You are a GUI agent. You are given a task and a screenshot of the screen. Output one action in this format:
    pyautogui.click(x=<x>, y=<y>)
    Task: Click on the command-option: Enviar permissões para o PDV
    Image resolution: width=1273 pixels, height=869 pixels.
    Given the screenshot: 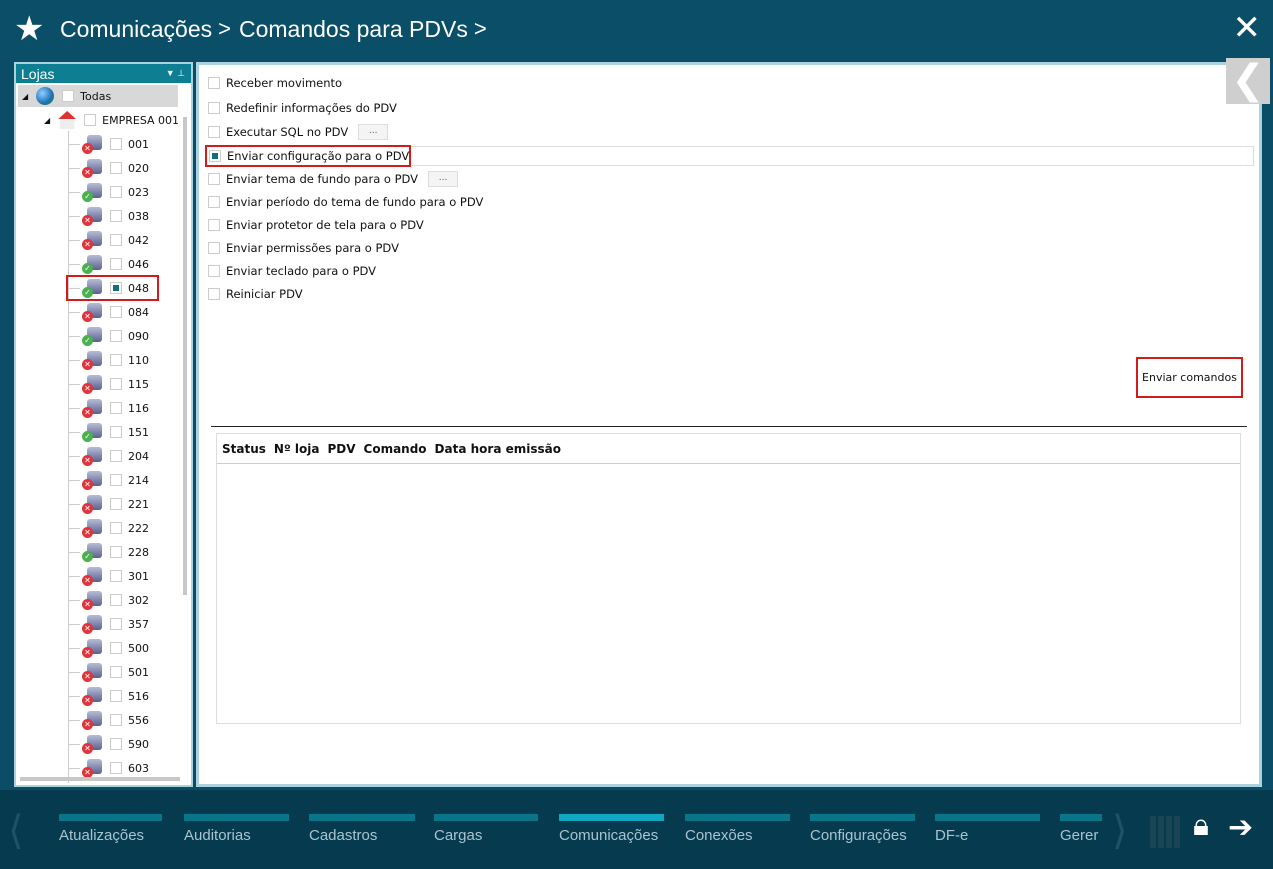 What is the action you would take?
    pyautogui.click(x=303, y=248)
    